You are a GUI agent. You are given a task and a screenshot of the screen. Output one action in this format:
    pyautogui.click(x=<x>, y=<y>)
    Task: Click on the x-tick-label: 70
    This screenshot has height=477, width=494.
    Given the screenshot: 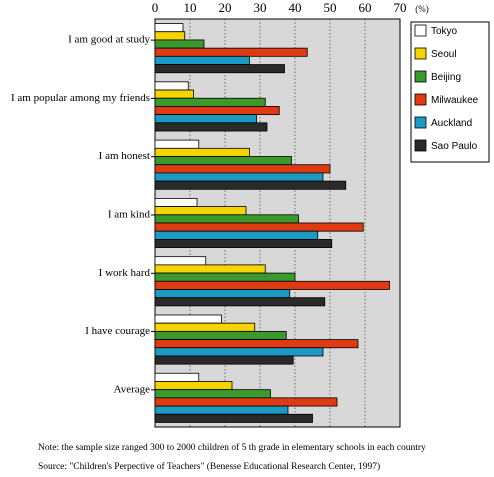 What is the action you would take?
    pyautogui.click(x=400, y=7)
    